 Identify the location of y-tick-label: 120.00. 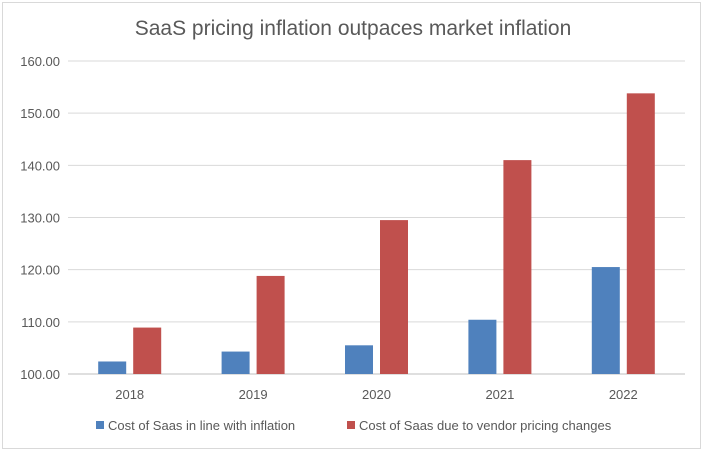
(40, 270).